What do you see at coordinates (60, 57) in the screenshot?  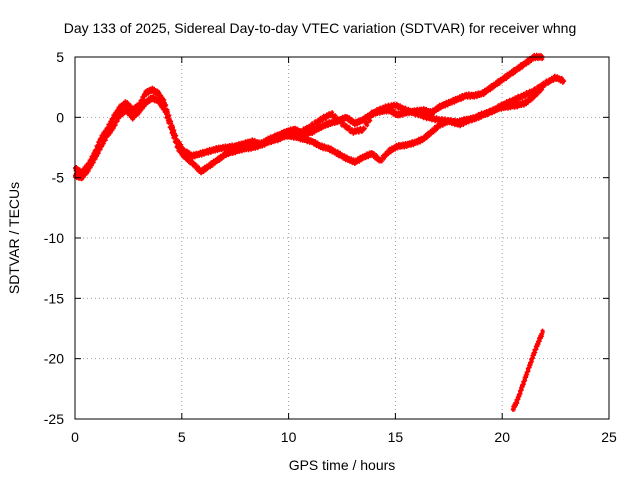 I see `y-tick-label: 5` at bounding box center [60, 57].